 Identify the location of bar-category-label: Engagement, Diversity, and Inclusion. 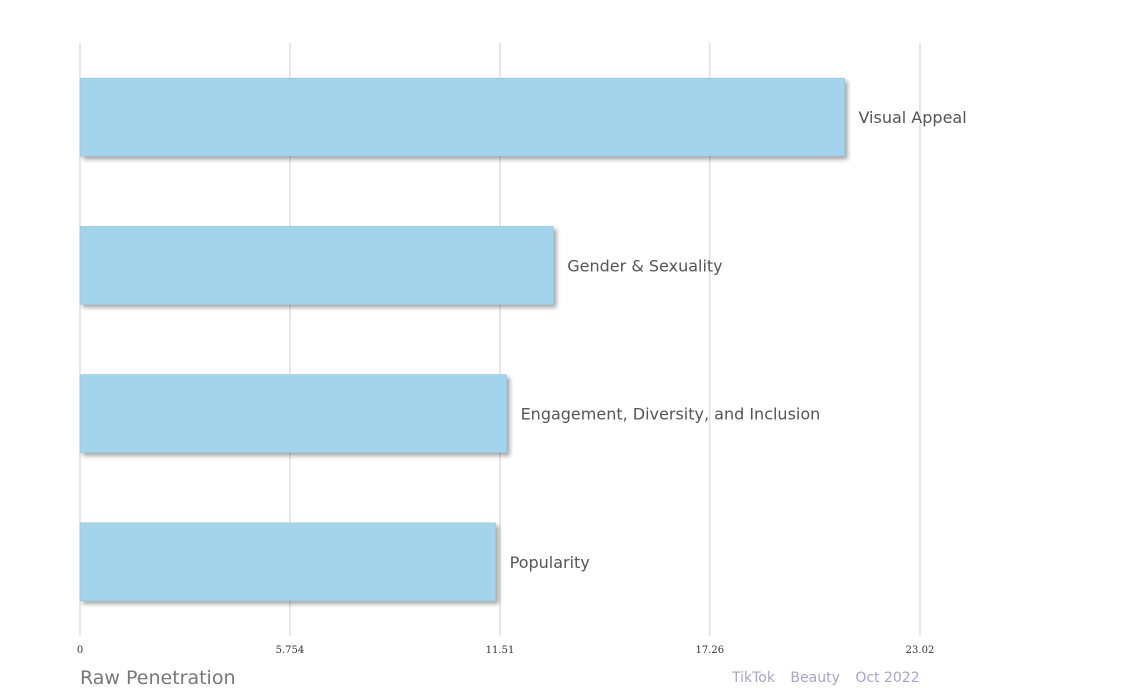
(671, 414).